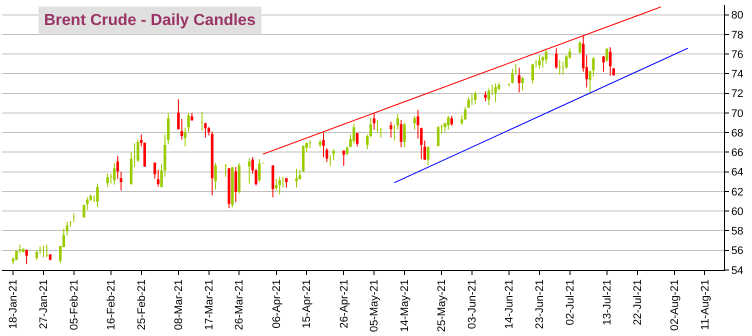  Describe the element at coordinates (374, 305) in the screenshot. I see `x-tick-label: 05-May-21` at that location.